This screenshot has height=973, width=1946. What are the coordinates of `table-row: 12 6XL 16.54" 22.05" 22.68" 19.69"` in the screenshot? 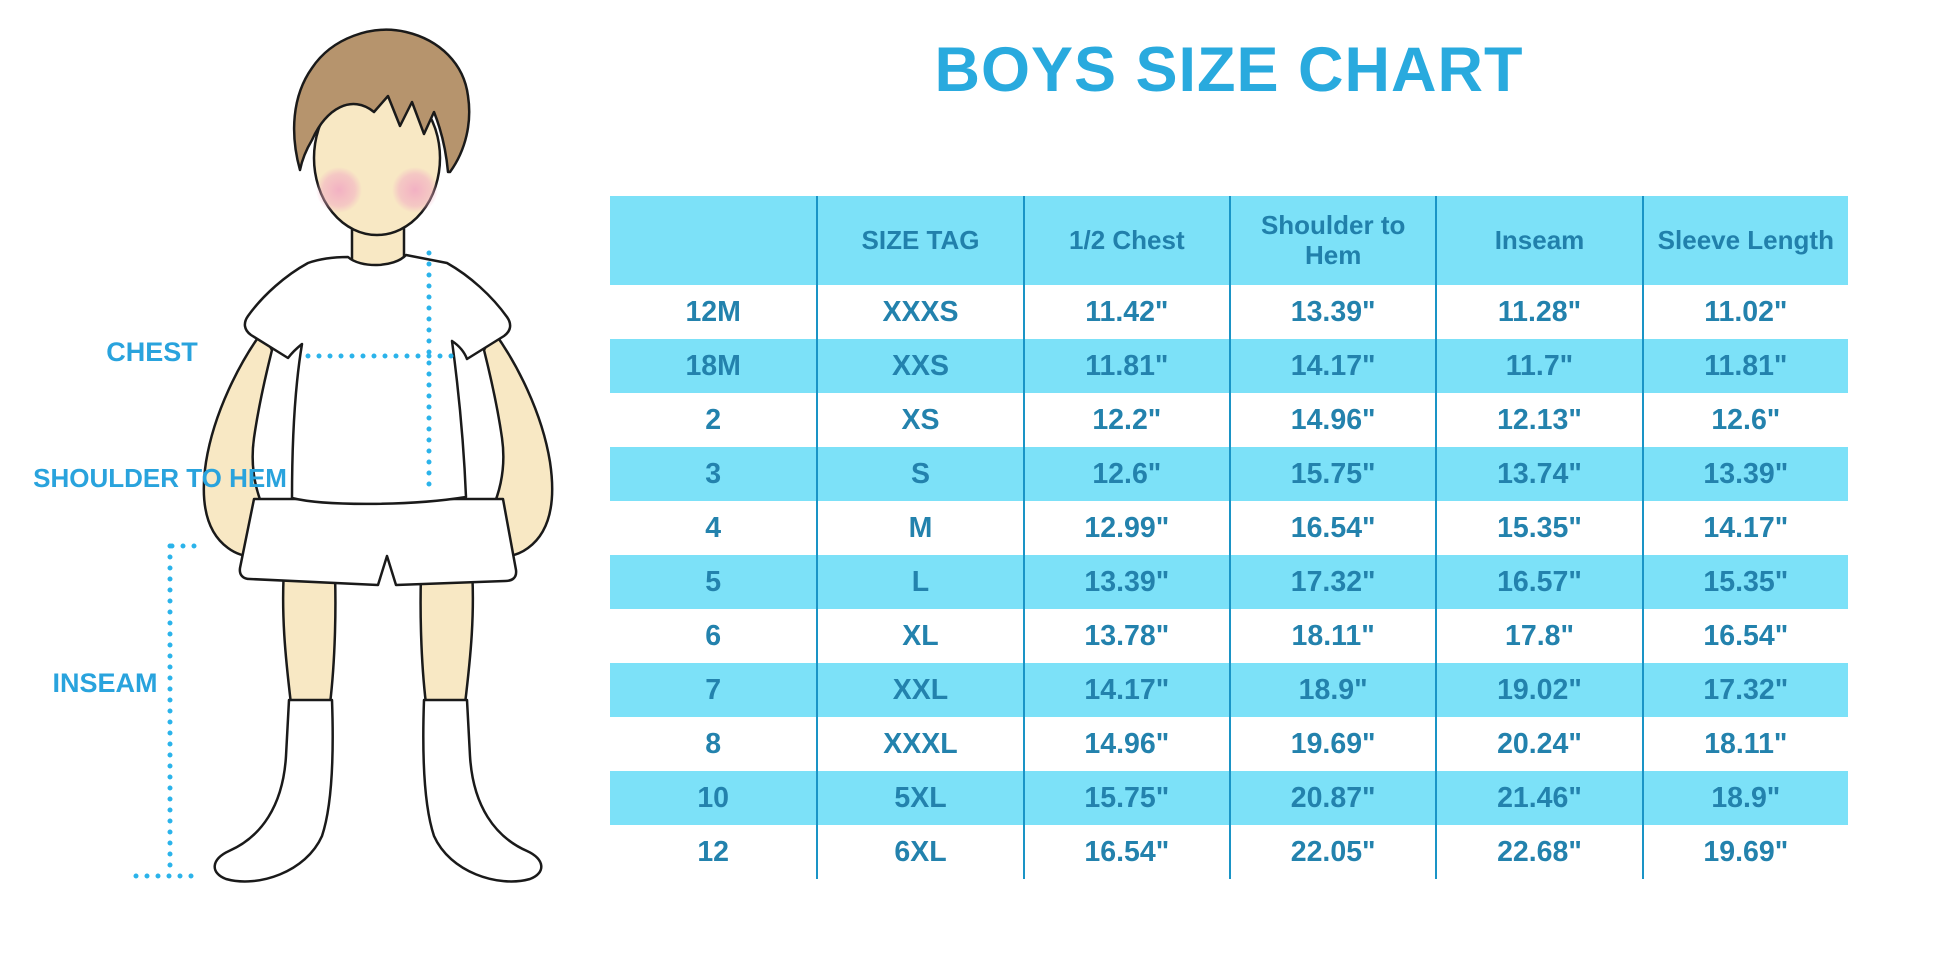 It's located at (1229, 852).